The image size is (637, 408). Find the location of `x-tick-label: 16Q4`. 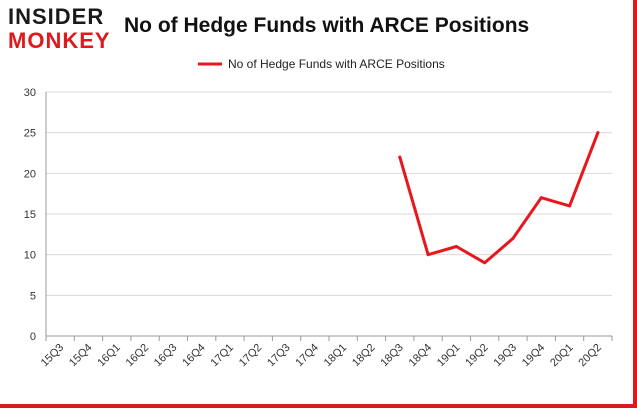

x-tick-label: 16Q4 is located at coordinates (194, 356).